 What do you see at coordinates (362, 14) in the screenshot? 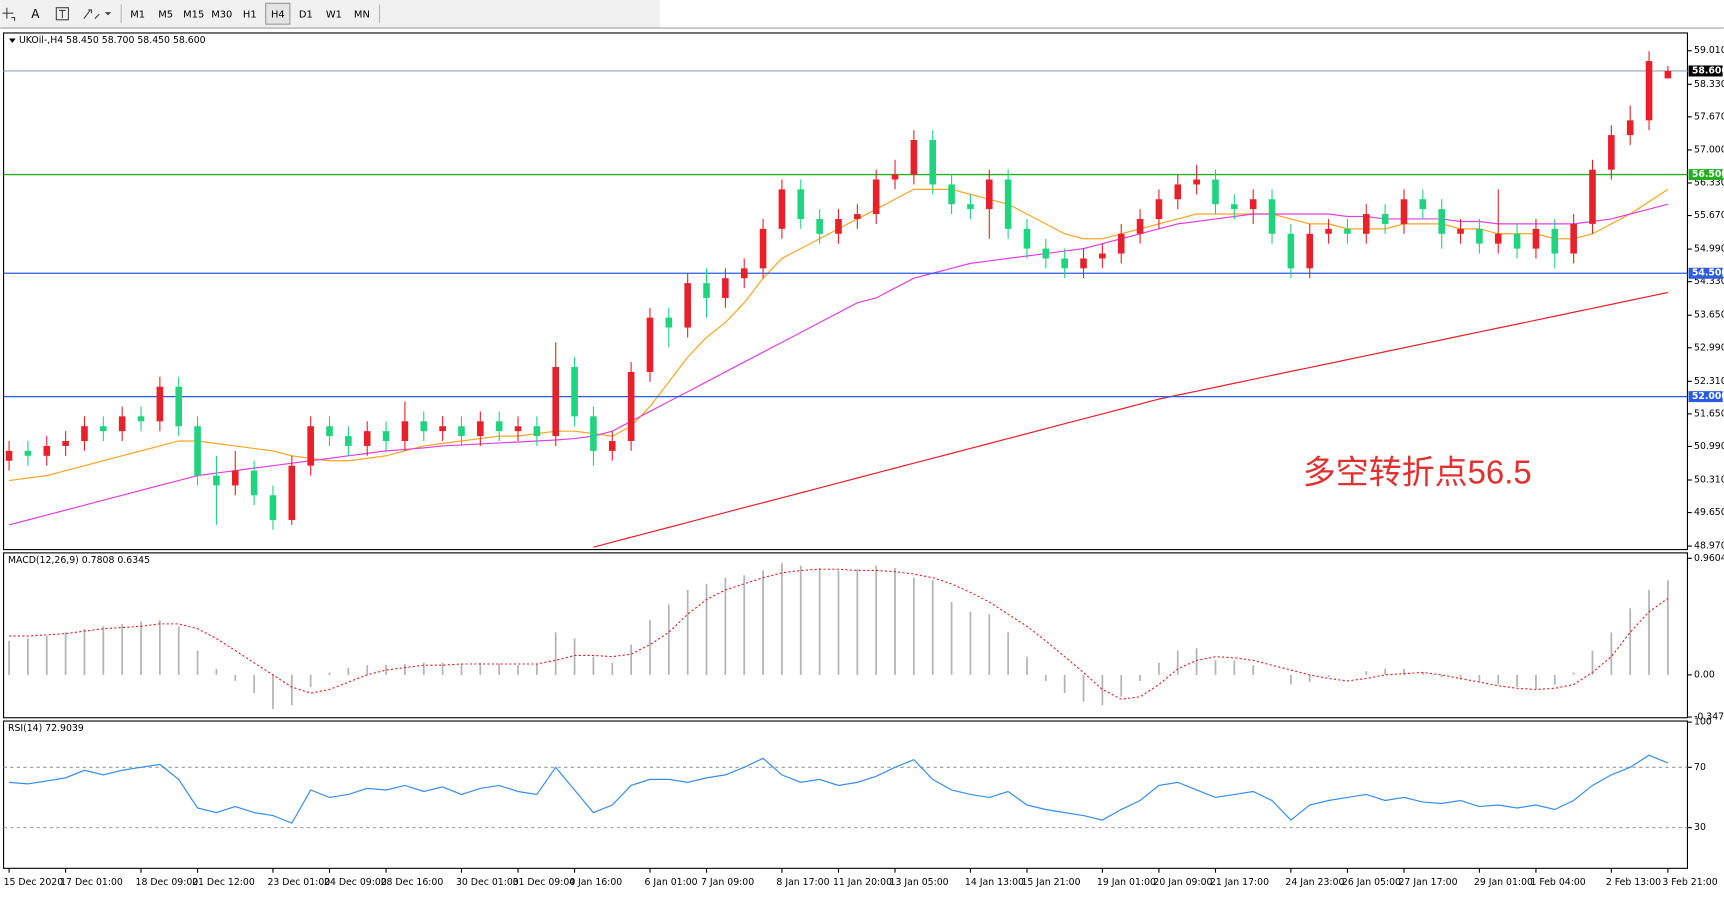
I see `timeframe-button: MN` at bounding box center [362, 14].